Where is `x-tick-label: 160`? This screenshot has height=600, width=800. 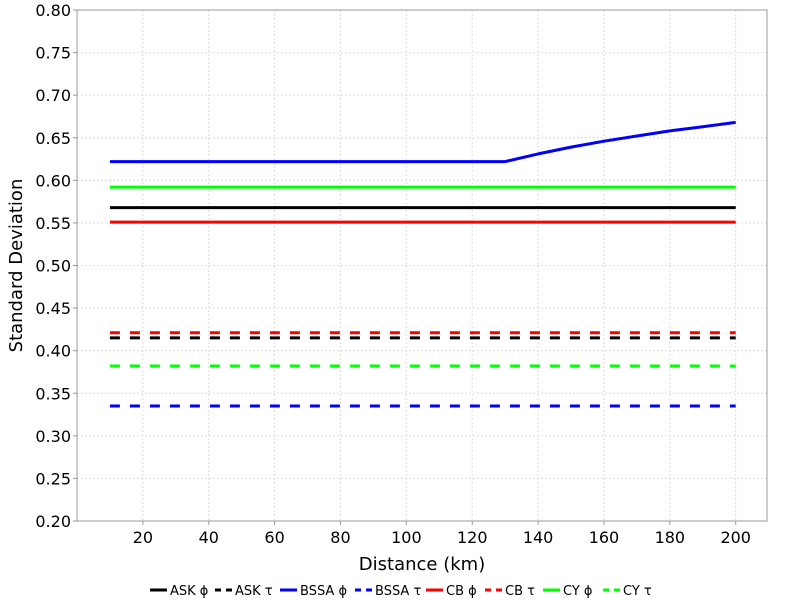 x-tick-label: 160 is located at coordinates (604, 537).